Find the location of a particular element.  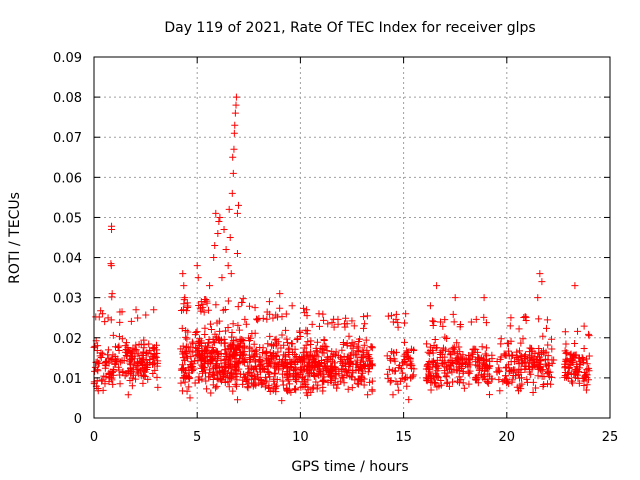

y-tick-label: 0.08 is located at coordinates (67, 98).